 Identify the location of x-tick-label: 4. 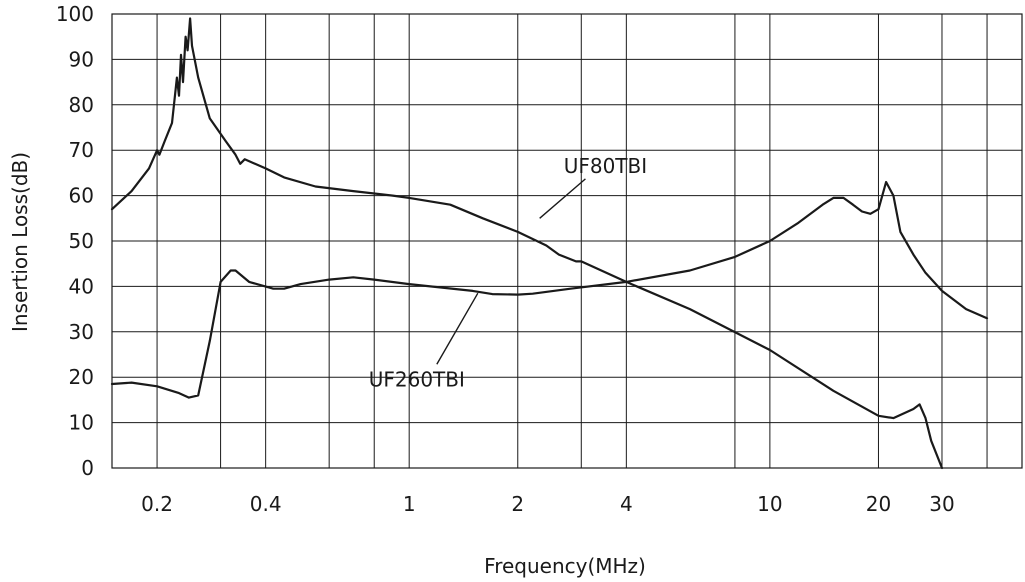
(626, 504).